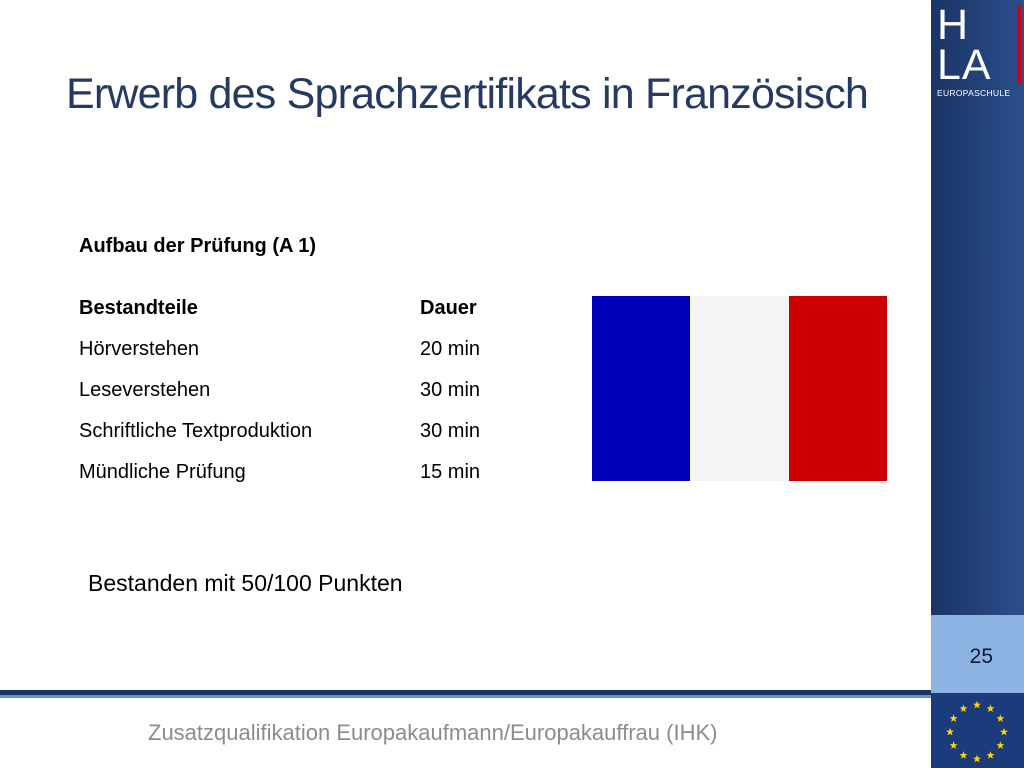 Image resolution: width=1024 pixels, height=768 pixels. What do you see at coordinates (964, 65) in the screenshot?
I see `logo-line-2: LA` at bounding box center [964, 65].